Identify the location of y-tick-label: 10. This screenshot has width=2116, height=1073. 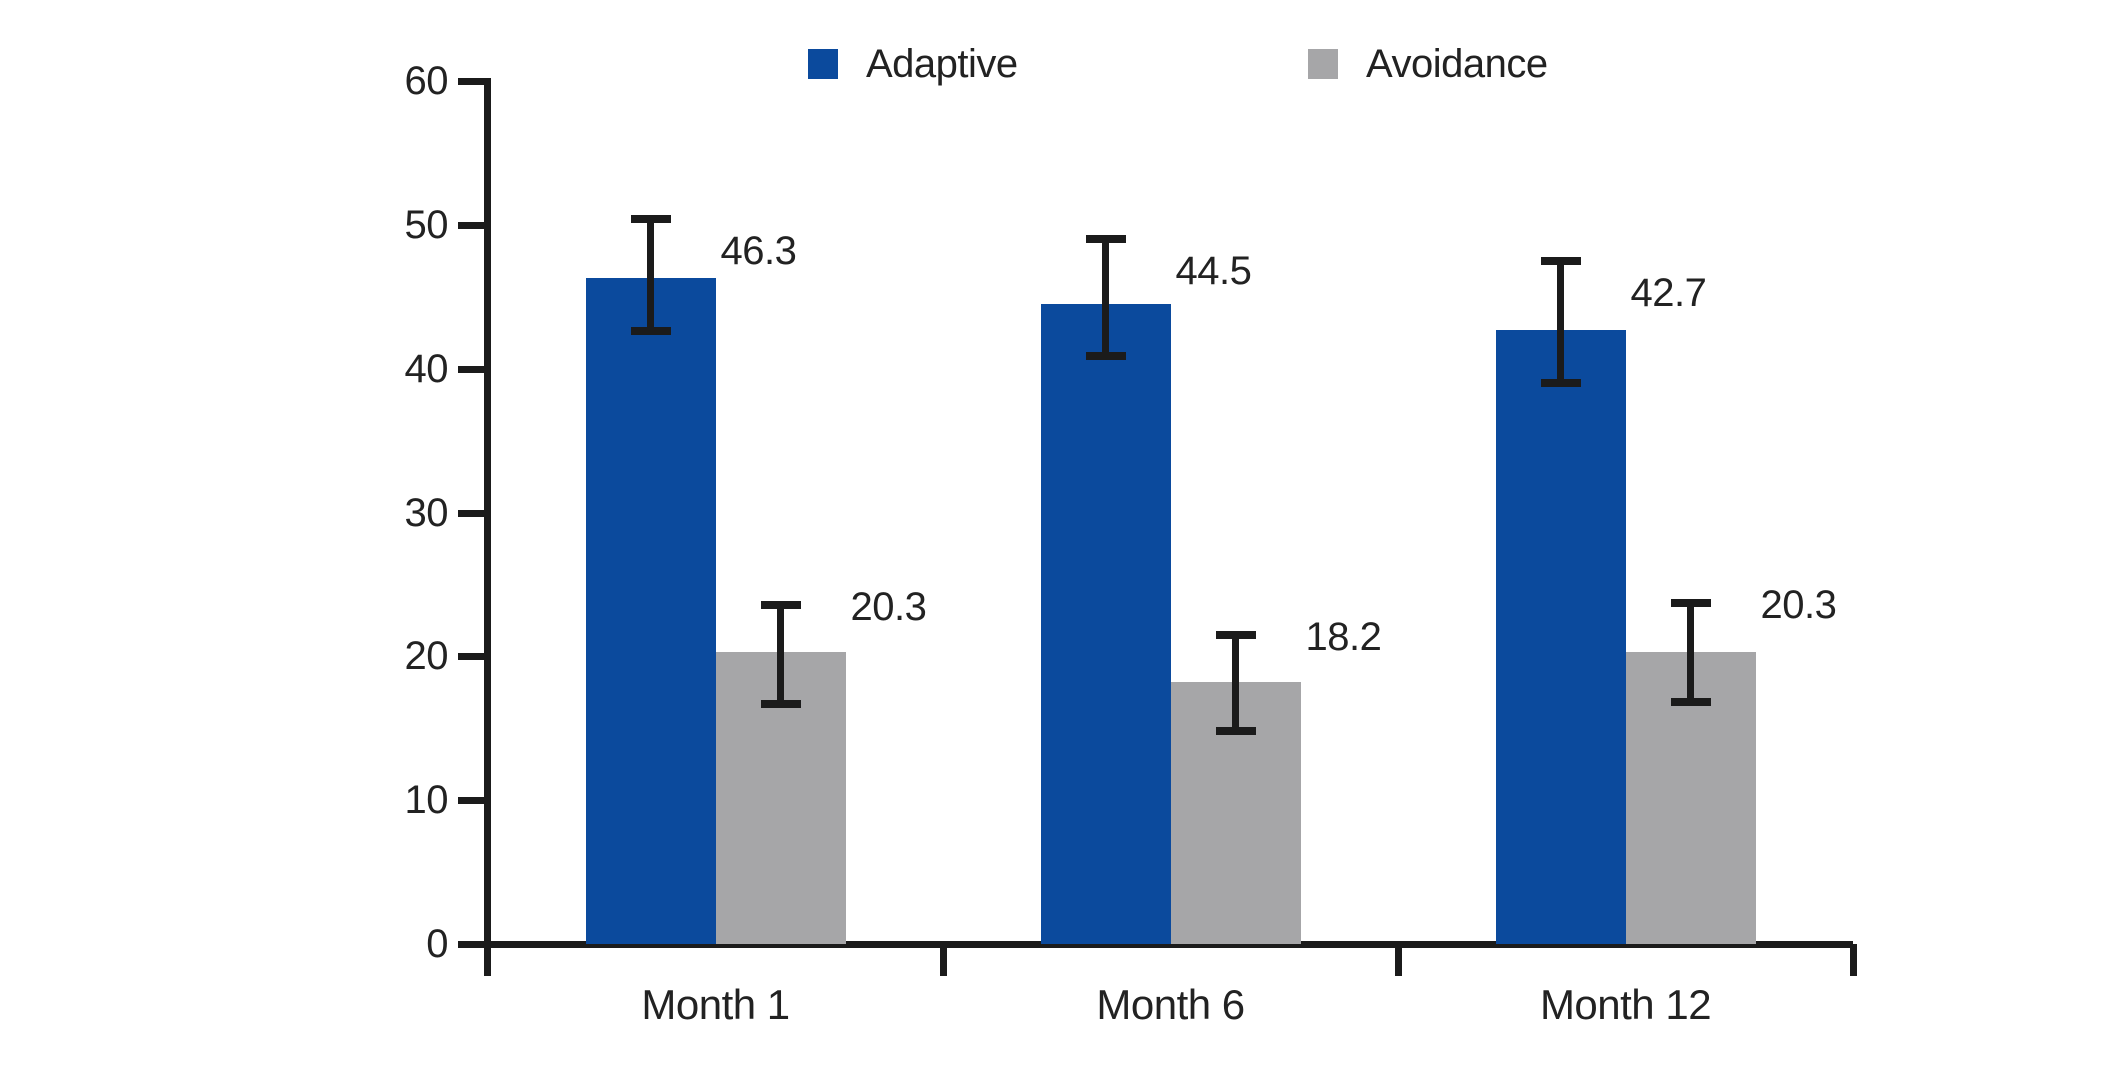
(426, 800).